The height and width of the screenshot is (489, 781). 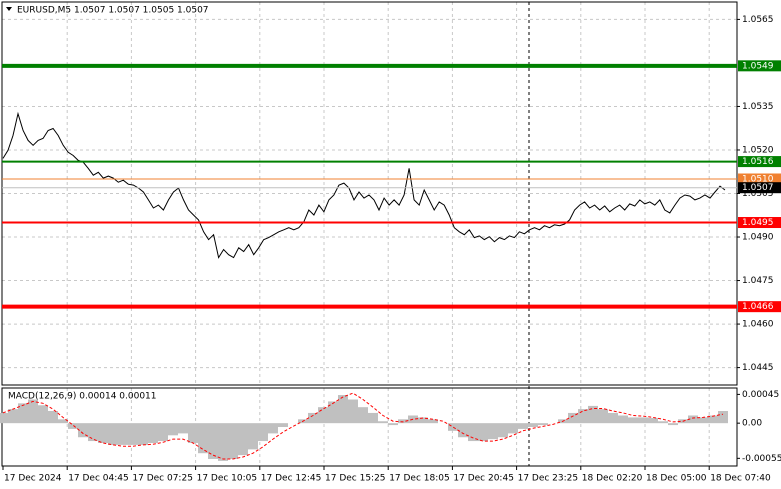 I want to click on level-label: 1.0549, so click(x=758, y=66).